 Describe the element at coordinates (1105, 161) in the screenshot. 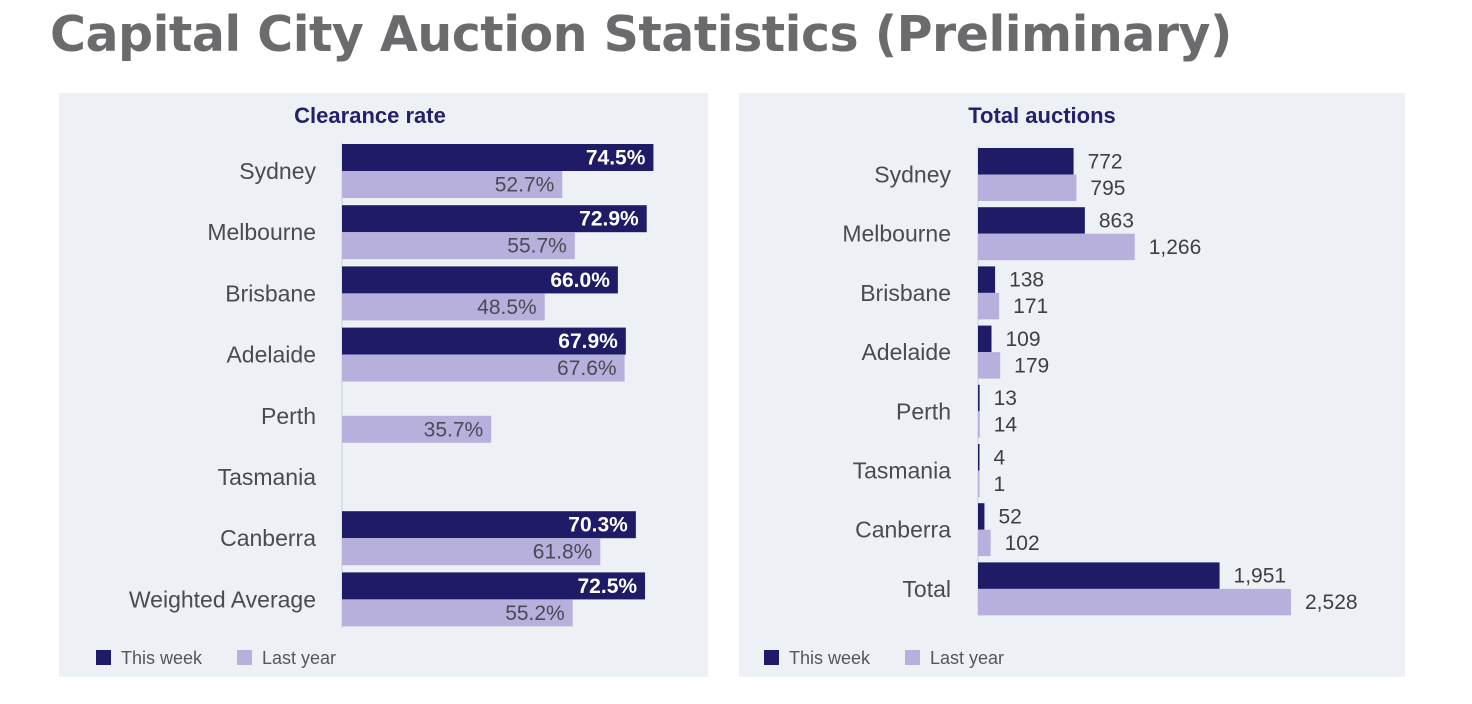

I see `data-label-this-week-sydney: 772` at that location.